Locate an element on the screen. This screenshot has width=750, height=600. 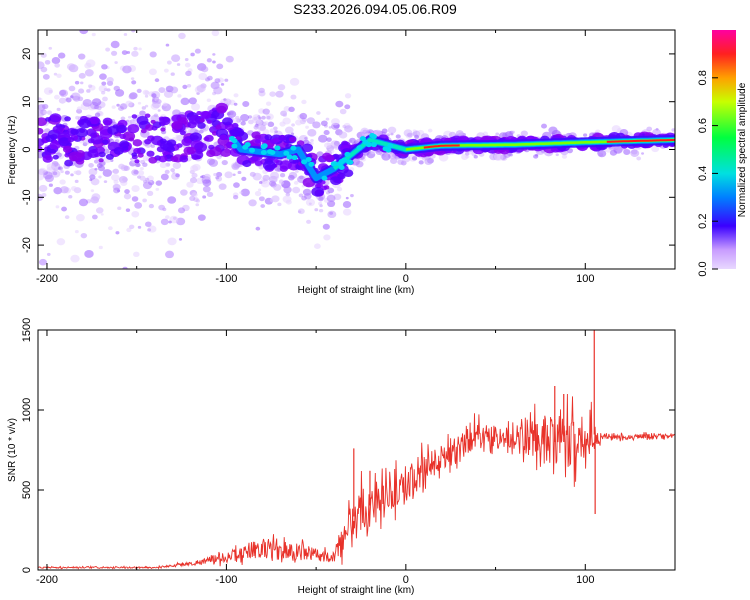
colorbar-tick-label: 0.0 is located at coordinates (703, 268).